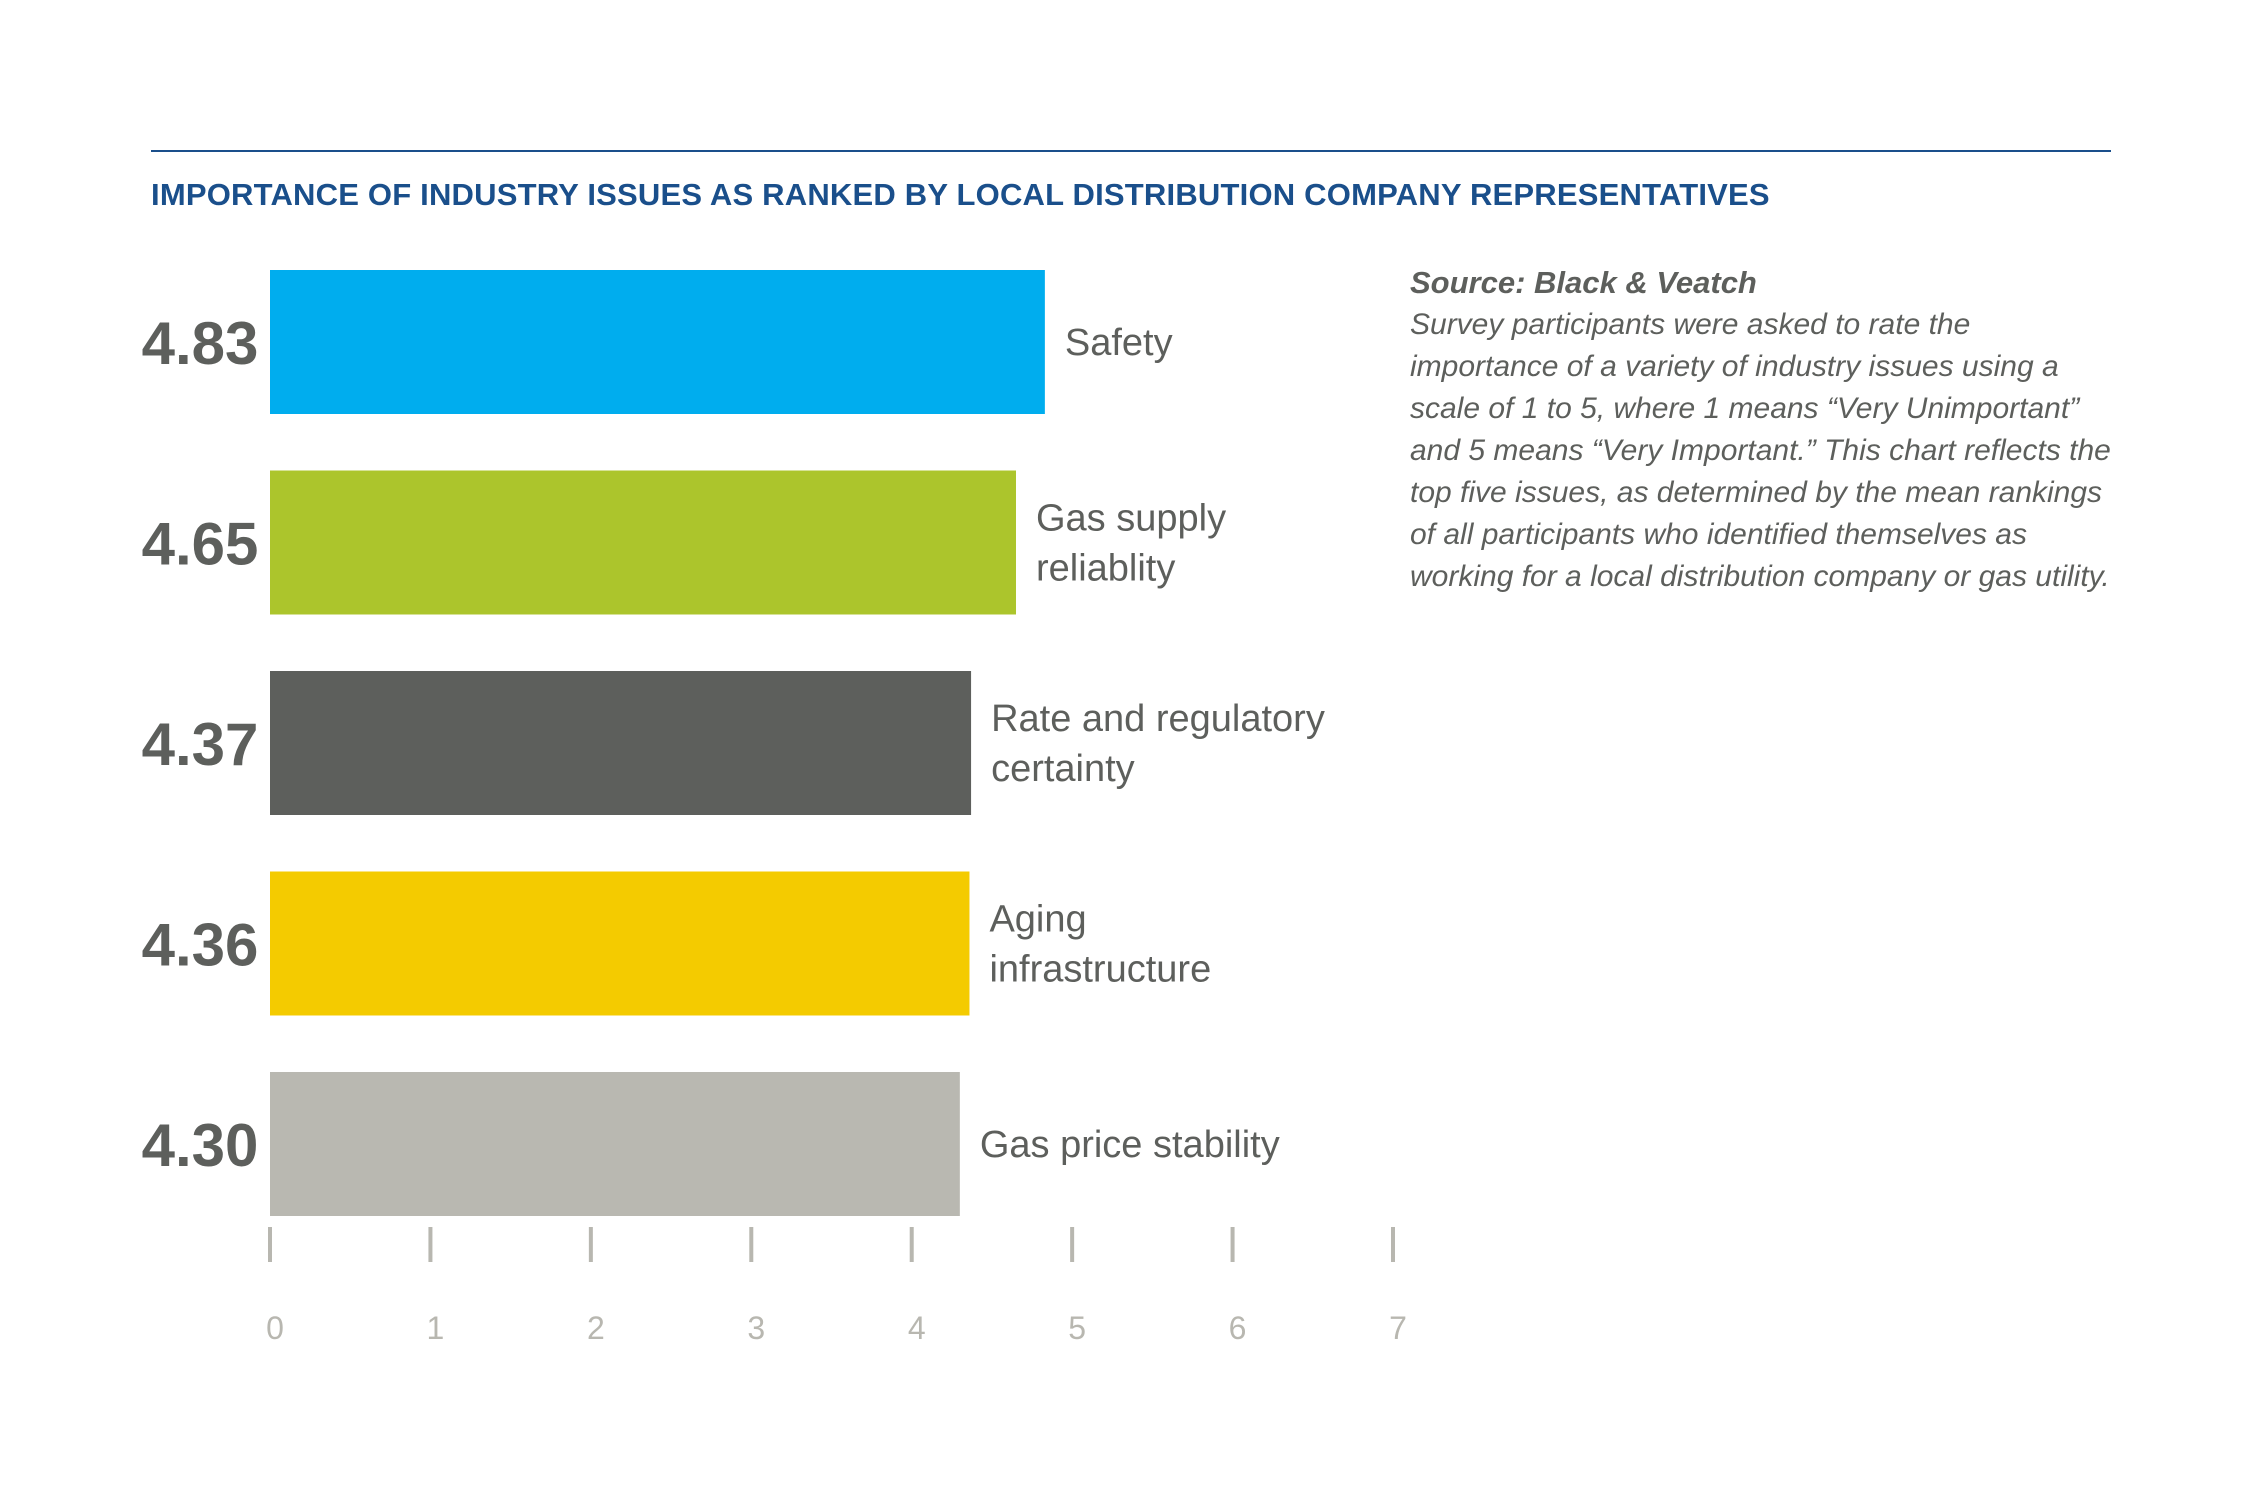 Image resolution: width=2250 pixels, height=1500 pixels. I want to click on tick-label: 6, so click(1238, 1328).